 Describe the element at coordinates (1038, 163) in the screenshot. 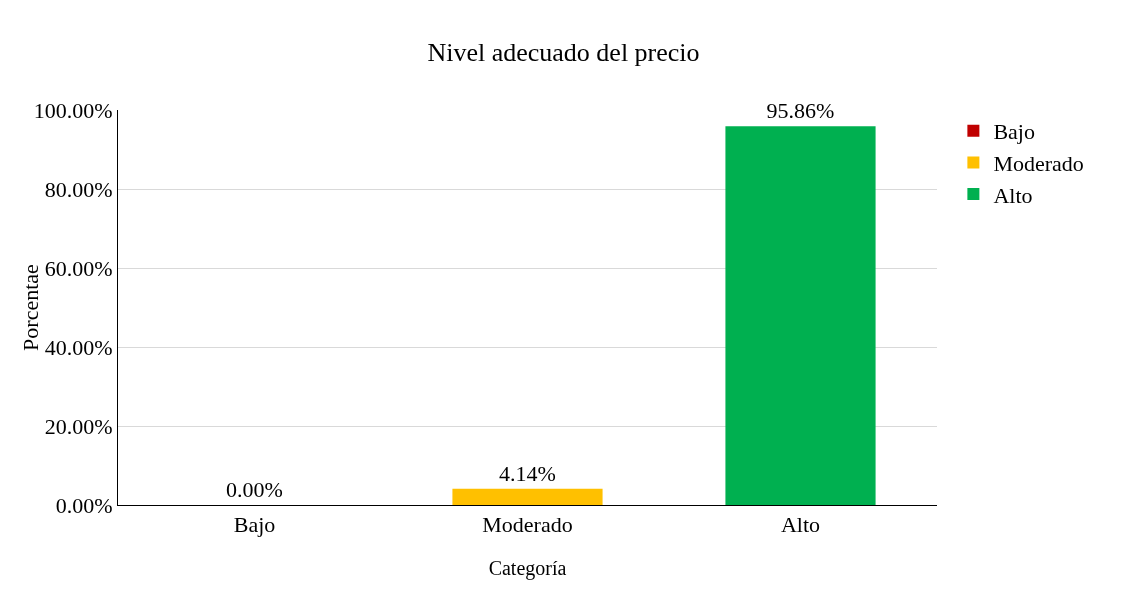

I see `legend-label: Moderado` at that location.